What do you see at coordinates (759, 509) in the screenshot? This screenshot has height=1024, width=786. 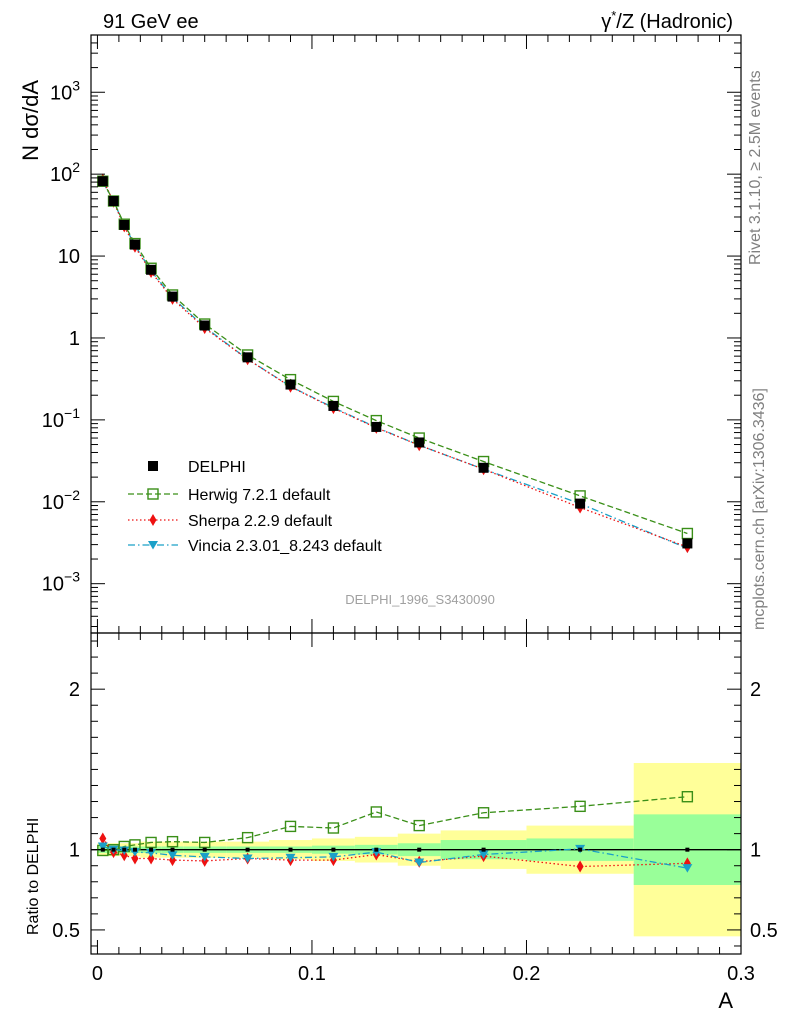 I see `mcplots-label: mcplots.cern.ch [arXiv:1306.3436]` at bounding box center [759, 509].